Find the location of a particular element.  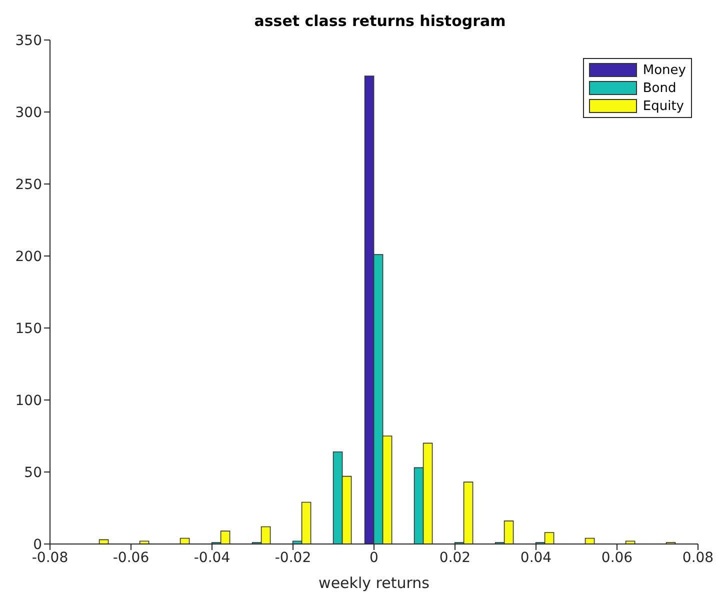

y-tick-label: 250 is located at coordinates (28, 184).